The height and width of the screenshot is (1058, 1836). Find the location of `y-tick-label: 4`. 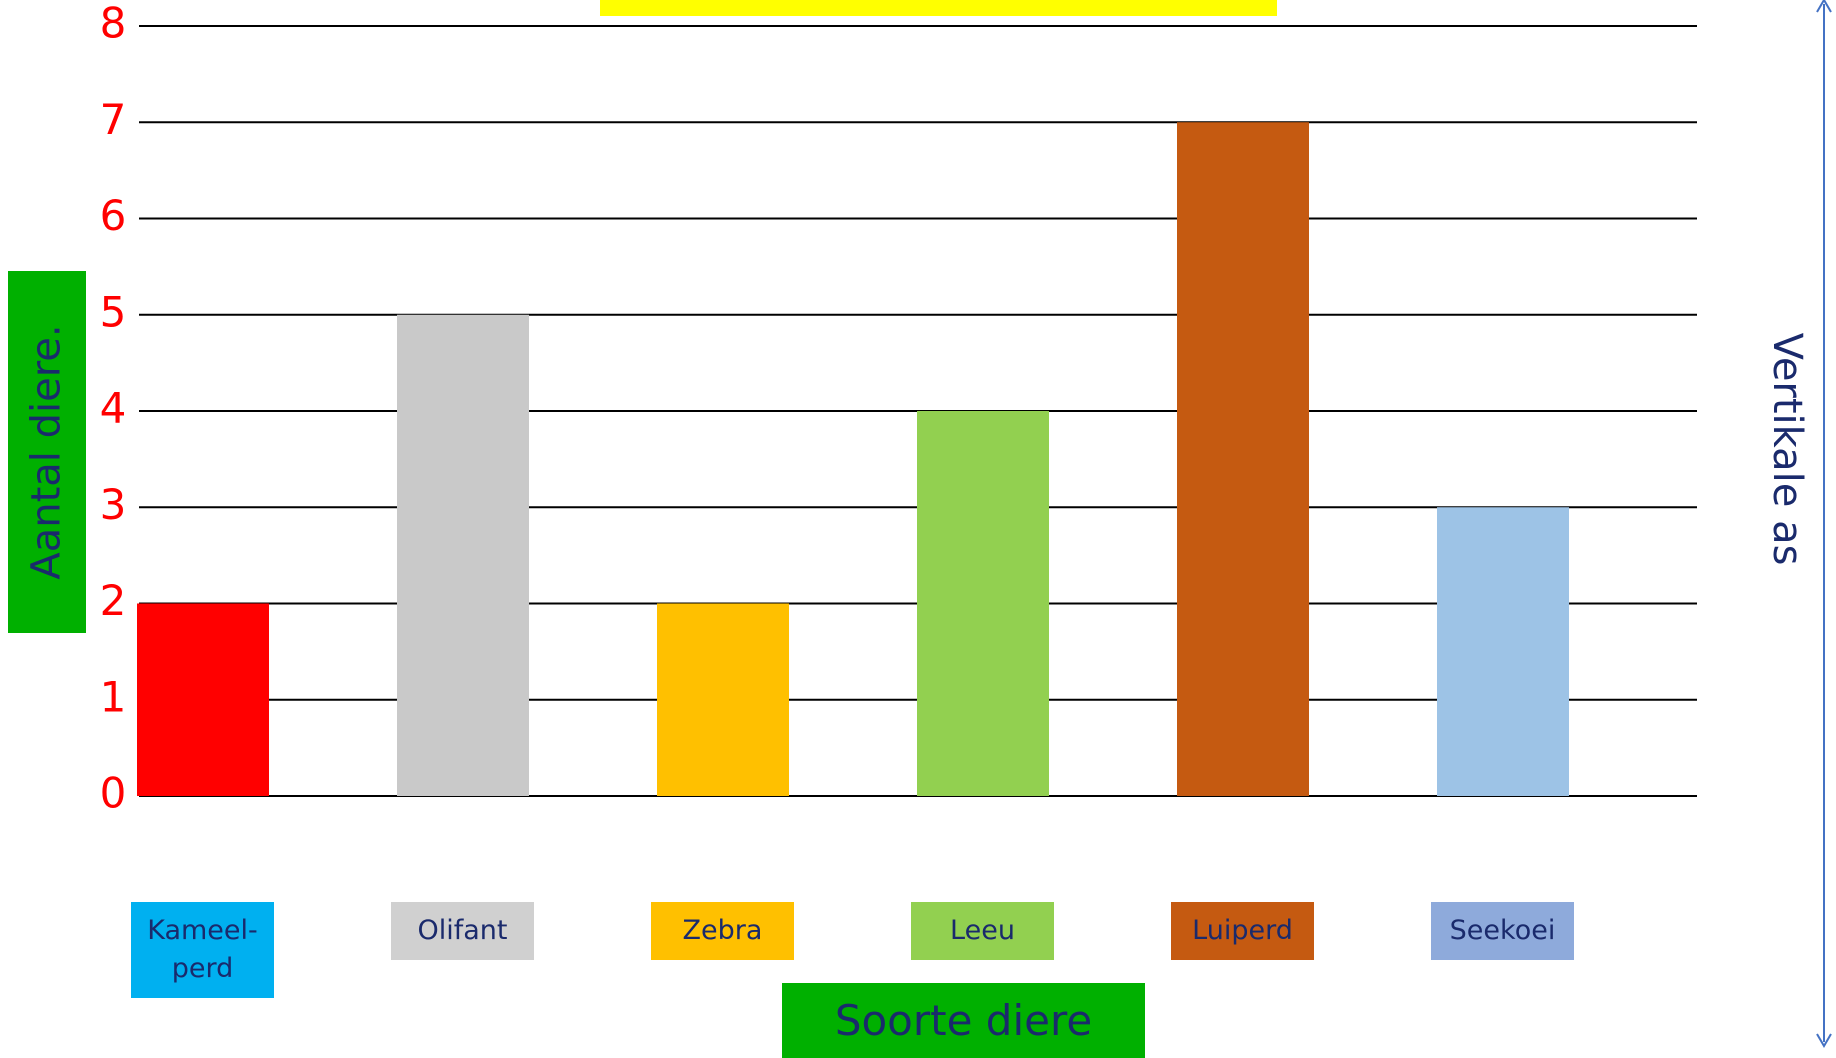

y-tick-label: 4 is located at coordinates (113, 408).